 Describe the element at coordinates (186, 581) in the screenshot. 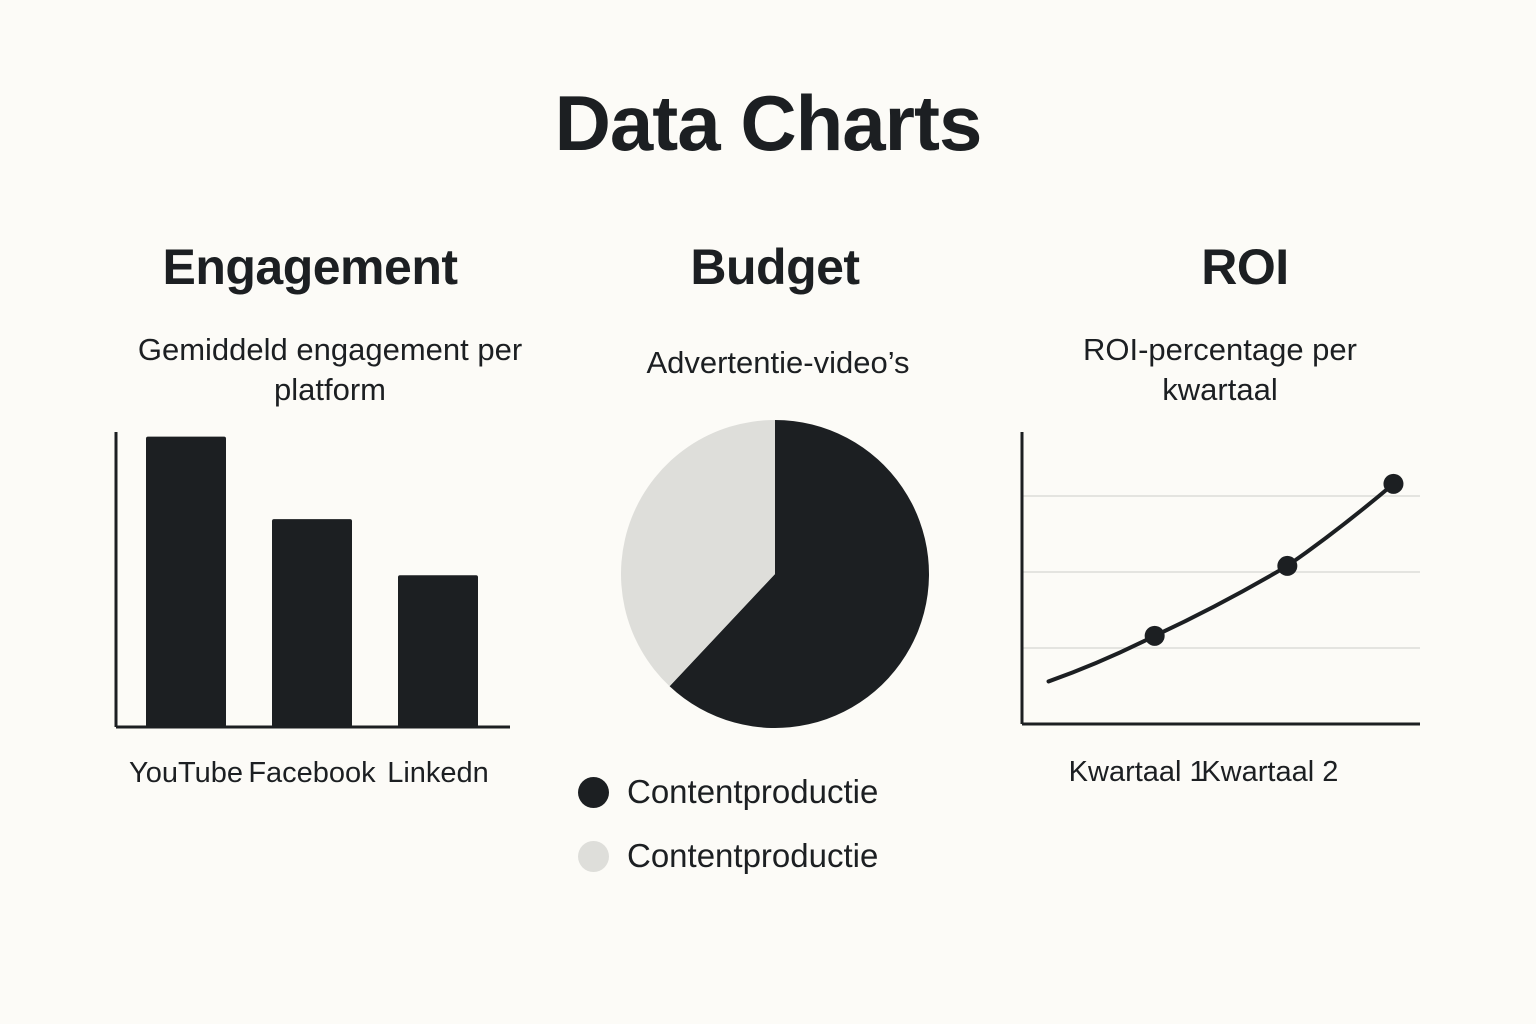

I see `bar-youtube` at that location.